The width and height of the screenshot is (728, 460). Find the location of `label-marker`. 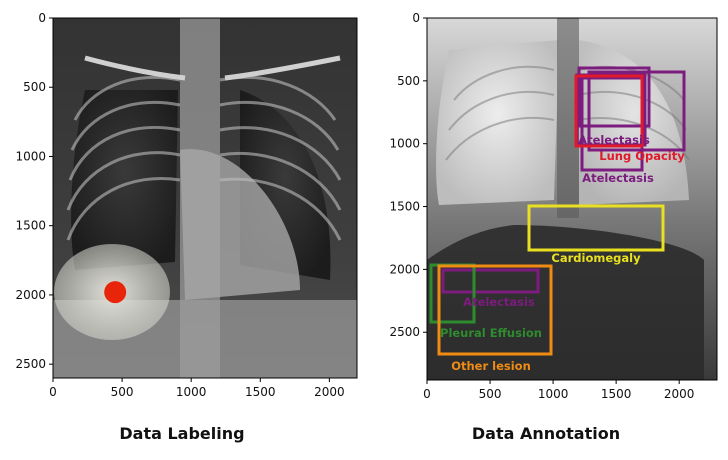

label-marker is located at coordinates (115, 292).